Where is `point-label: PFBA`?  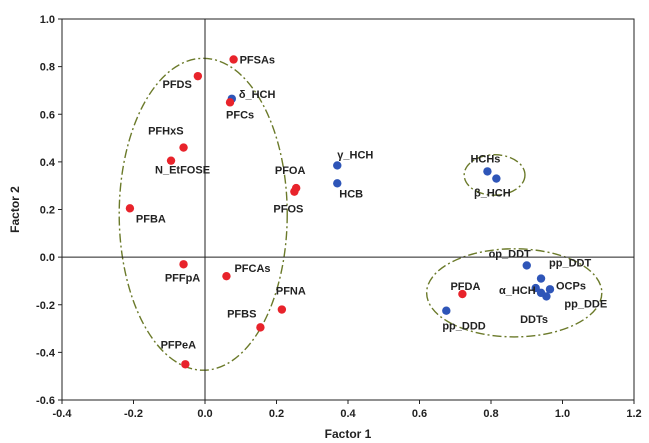
point-label: PFBA is located at coordinates (151, 219).